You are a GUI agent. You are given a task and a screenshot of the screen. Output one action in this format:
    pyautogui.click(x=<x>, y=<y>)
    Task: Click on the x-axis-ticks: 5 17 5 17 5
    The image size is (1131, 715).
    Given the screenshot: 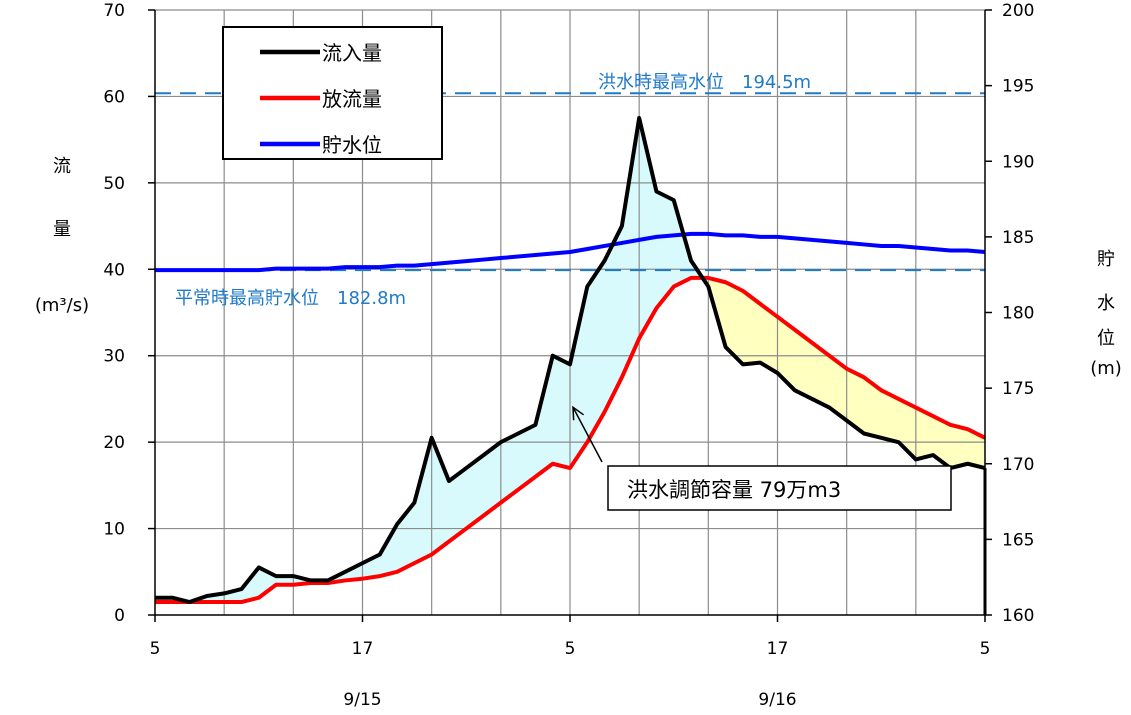 What is the action you would take?
    pyautogui.click(x=570, y=637)
    